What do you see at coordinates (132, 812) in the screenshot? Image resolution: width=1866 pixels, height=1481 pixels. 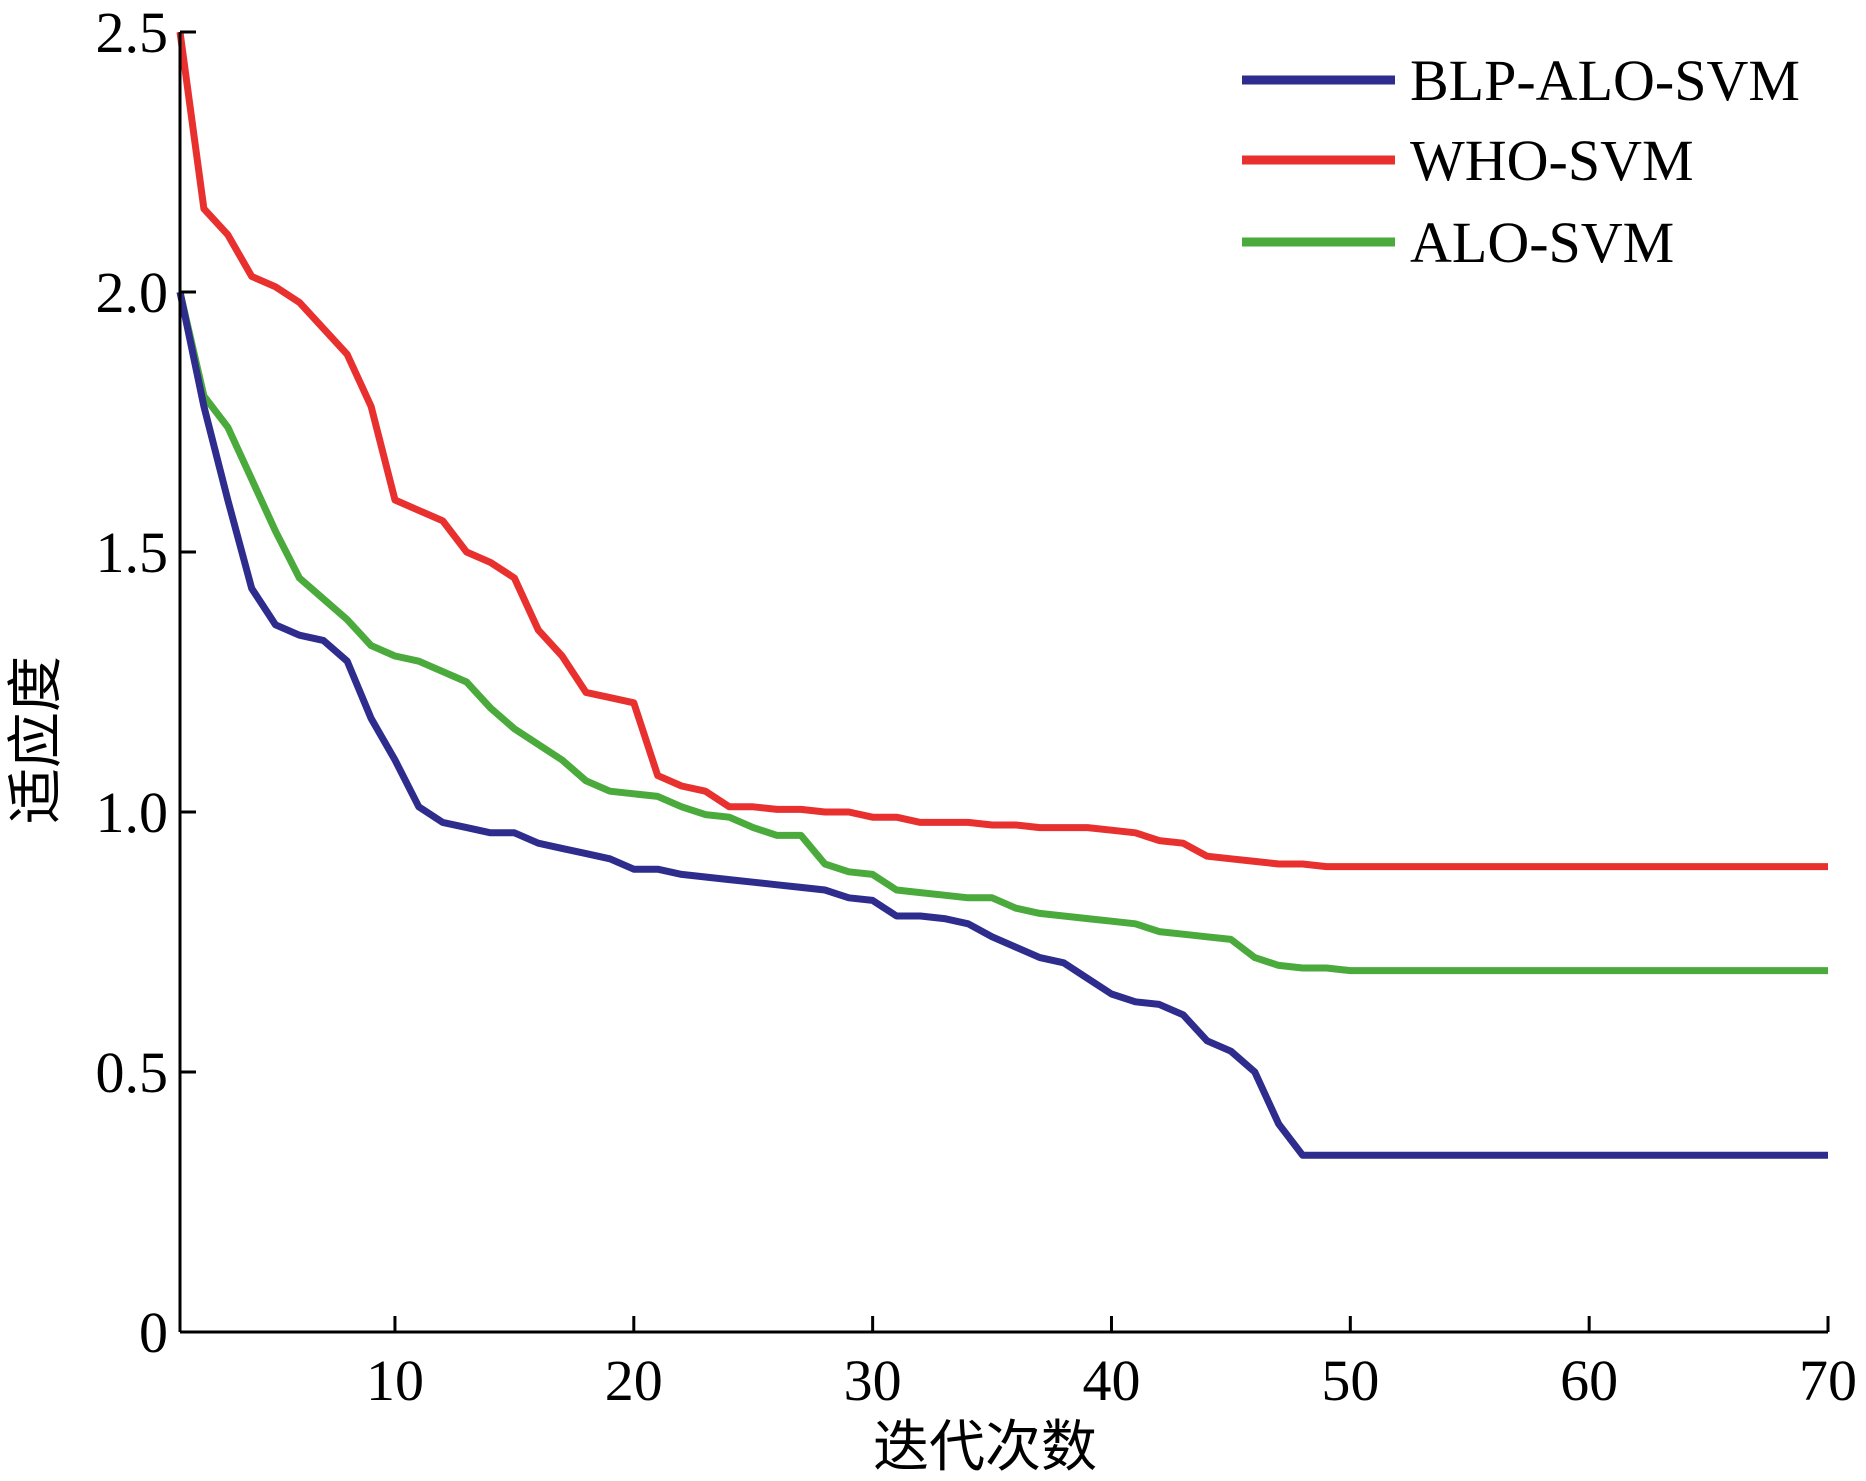 I see `y-tick-label: 1.0` at bounding box center [132, 812].